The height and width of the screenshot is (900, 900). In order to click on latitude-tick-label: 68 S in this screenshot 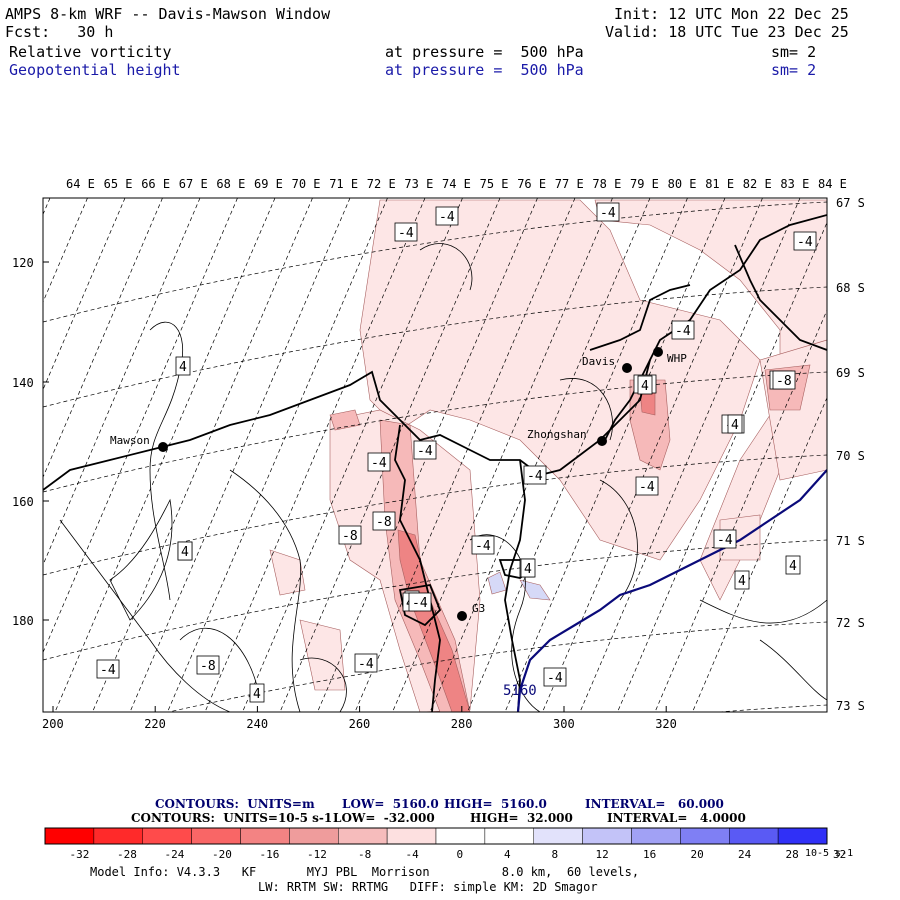, I will do `click(850, 288)`.